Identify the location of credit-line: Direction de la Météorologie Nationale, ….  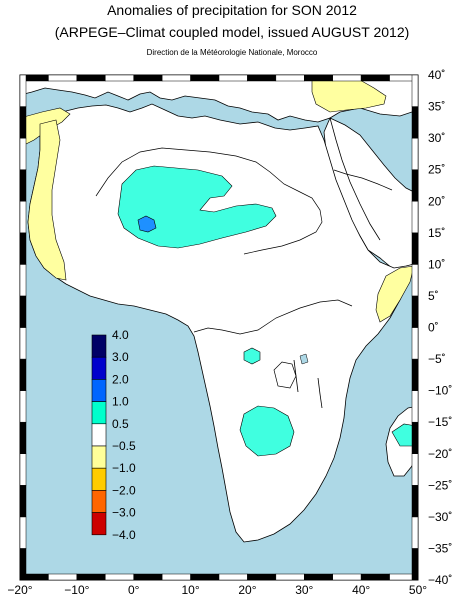
(232, 52).